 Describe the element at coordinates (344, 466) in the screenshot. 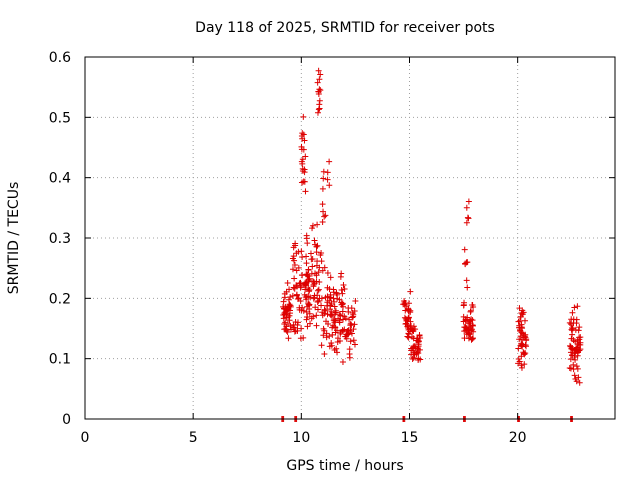

I see `x-axis-label: GPS time / hours` at that location.